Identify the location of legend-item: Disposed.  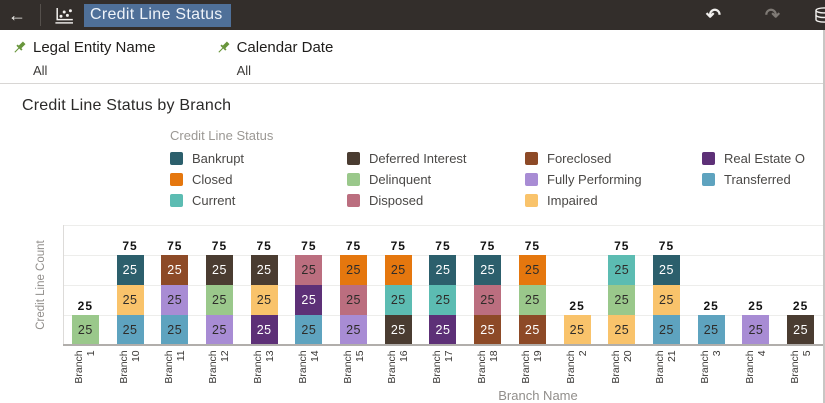
(436, 200).